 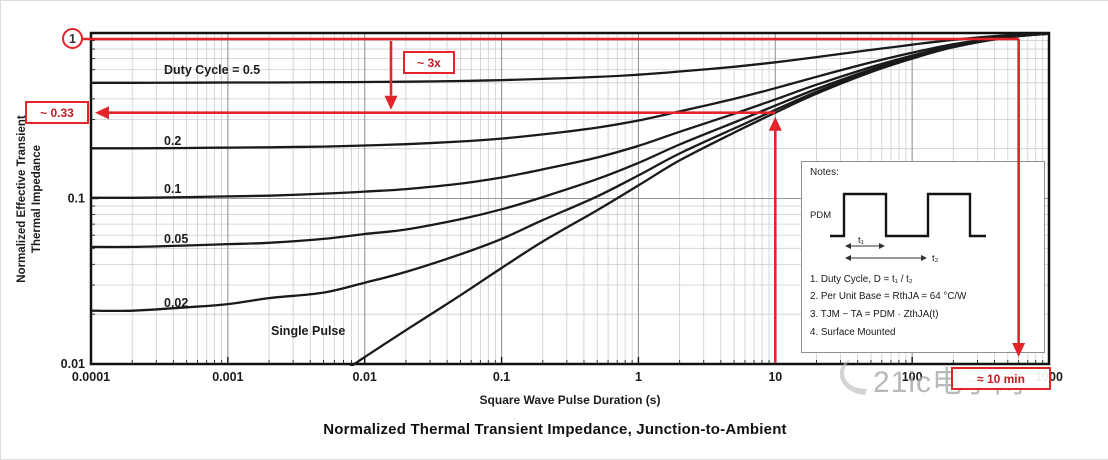 I want to click on x-tick-label: 0.1, so click(x=501, y=377).